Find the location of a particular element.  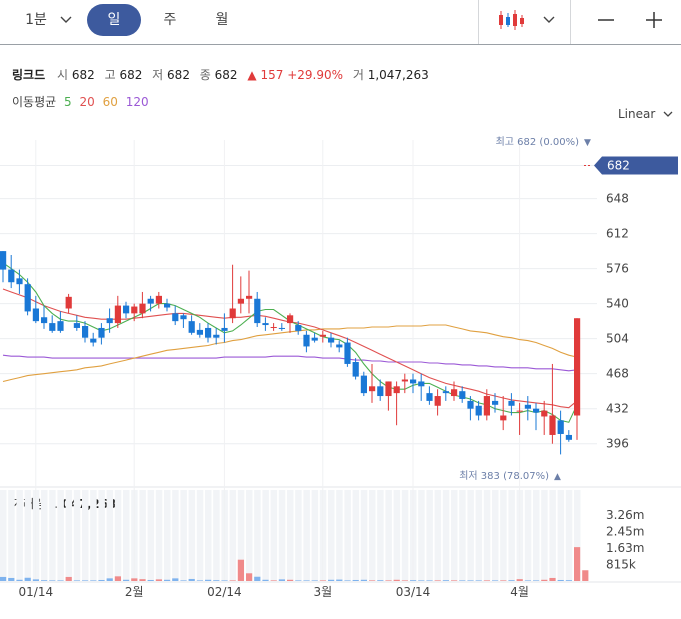

up-arrow-icon: ▲ is located at coordinates (557, 477).